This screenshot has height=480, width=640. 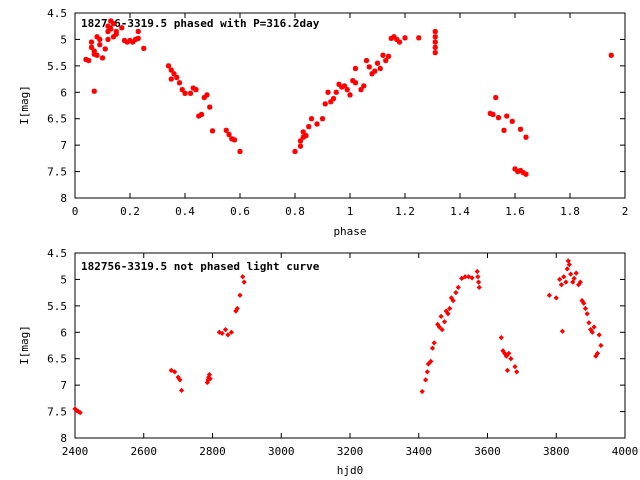 I want to click on top-y-axis-title: I[mag], so click(x=24, y=105).